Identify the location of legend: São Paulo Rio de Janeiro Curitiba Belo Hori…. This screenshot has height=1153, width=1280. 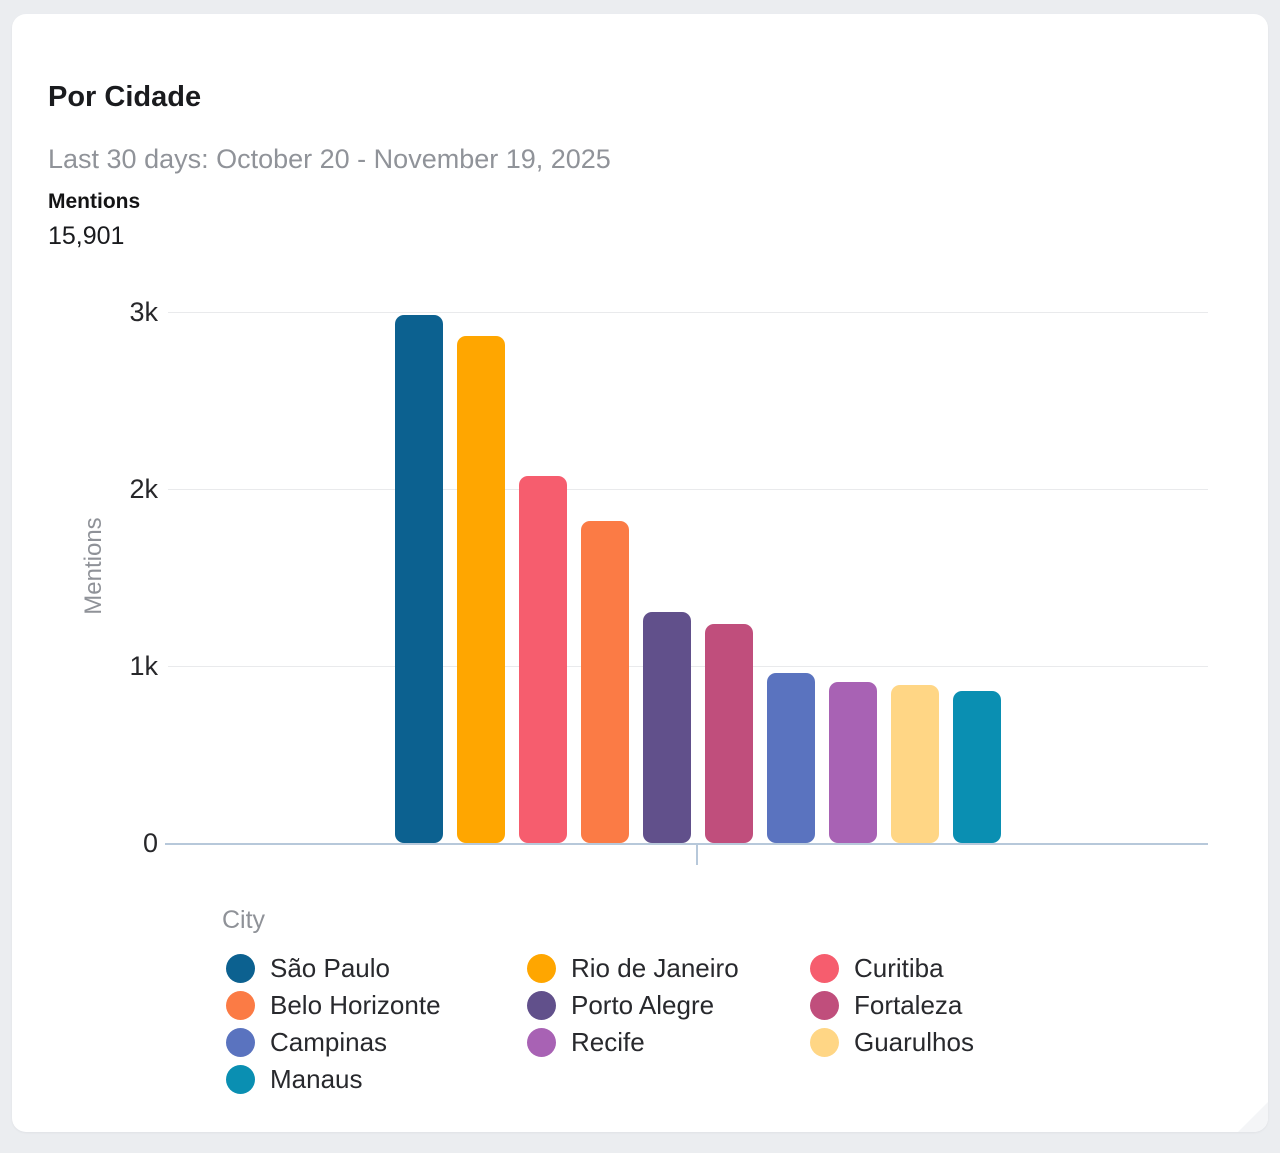
(600, 1024).